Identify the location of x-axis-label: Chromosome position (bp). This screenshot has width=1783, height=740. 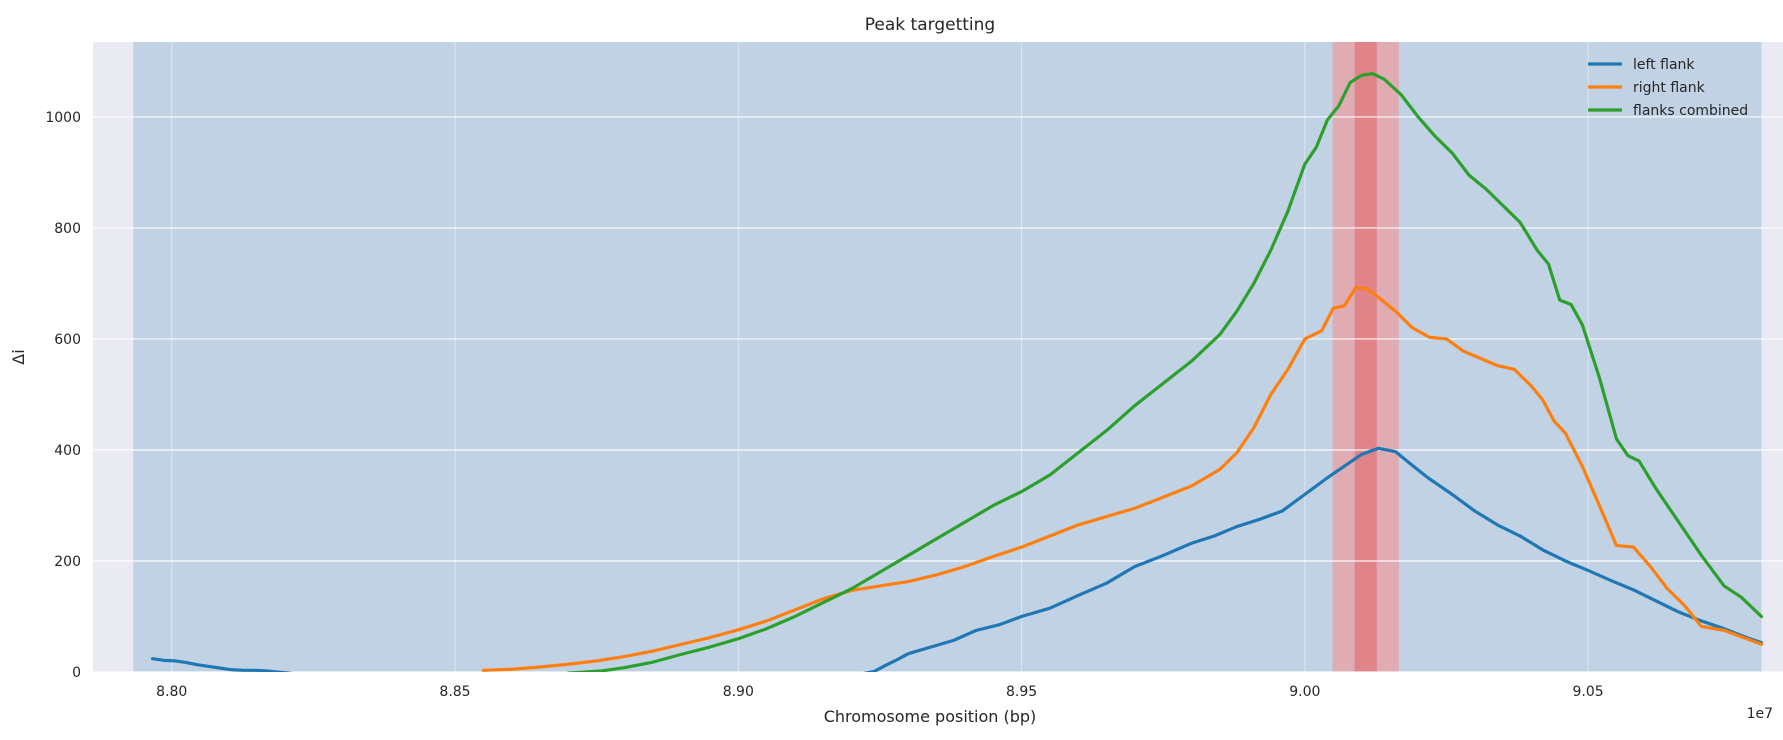
(930, 716).